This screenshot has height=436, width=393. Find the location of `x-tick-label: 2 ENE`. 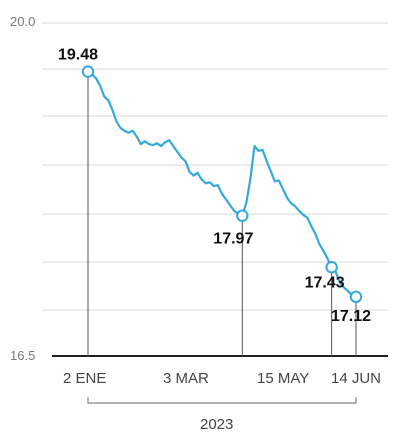

x-tick-label: 2 ENE is located at coordinates (84, 378).